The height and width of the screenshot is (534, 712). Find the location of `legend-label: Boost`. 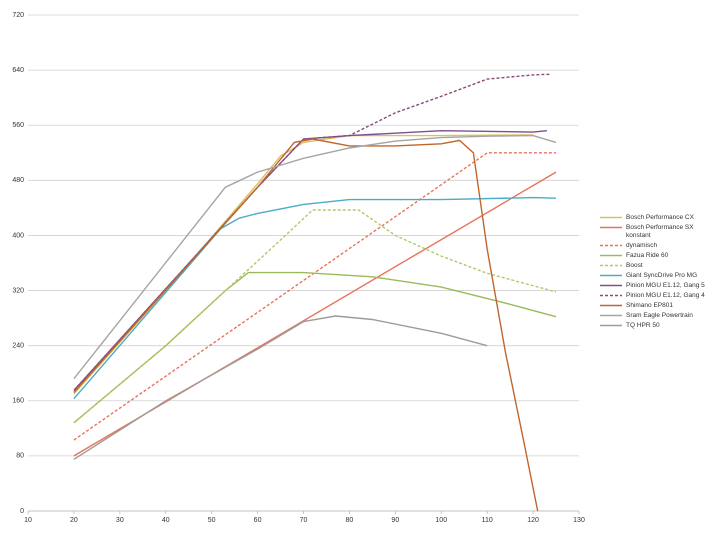

legend-label: Boost is located at coordinates (634, 265).